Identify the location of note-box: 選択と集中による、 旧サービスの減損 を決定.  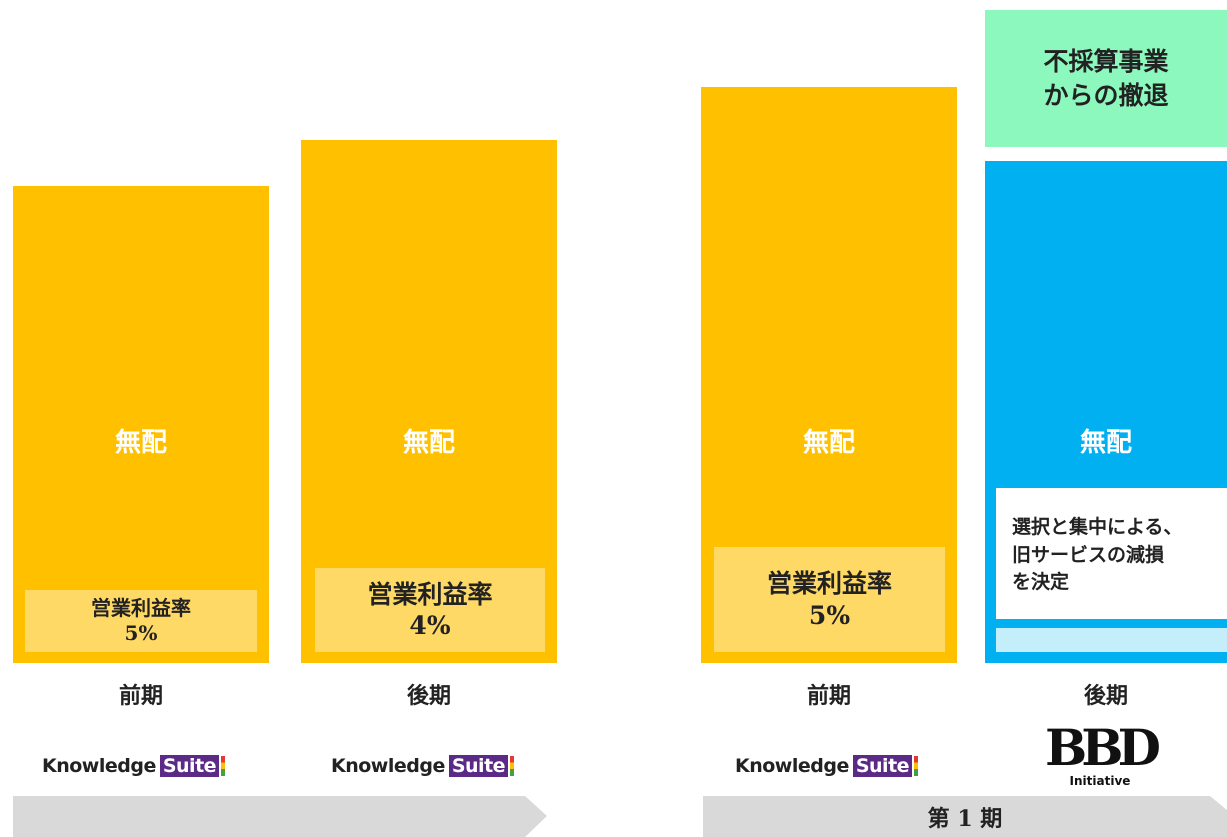
(1111, 553).